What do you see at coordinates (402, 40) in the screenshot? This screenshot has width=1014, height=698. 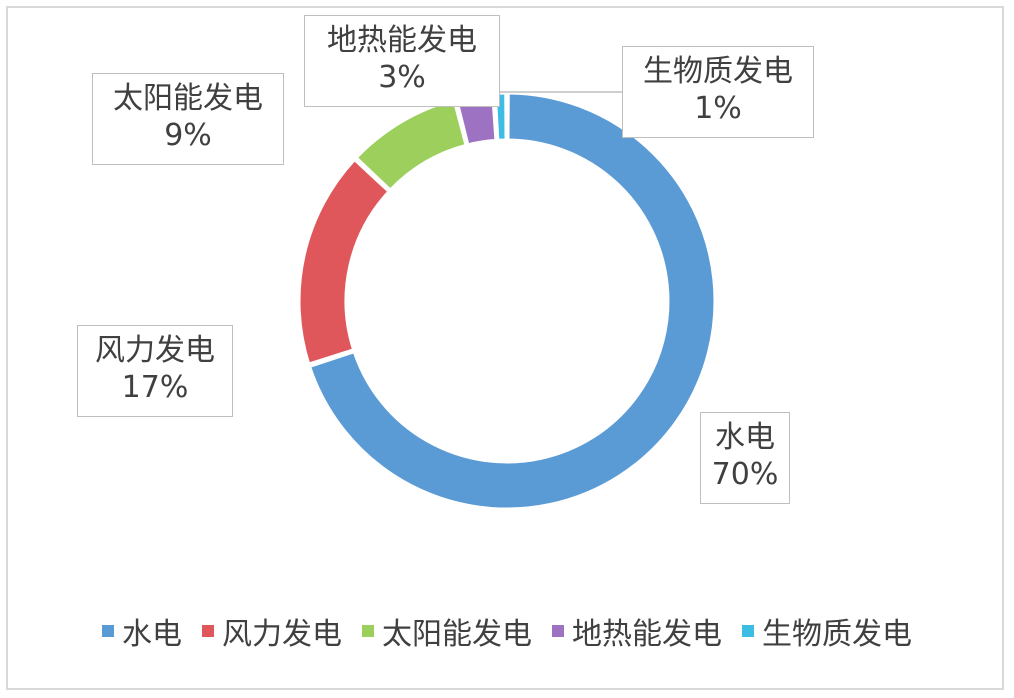 I see `data-label-category: 地热能发电` at bounding box center [402, 40].